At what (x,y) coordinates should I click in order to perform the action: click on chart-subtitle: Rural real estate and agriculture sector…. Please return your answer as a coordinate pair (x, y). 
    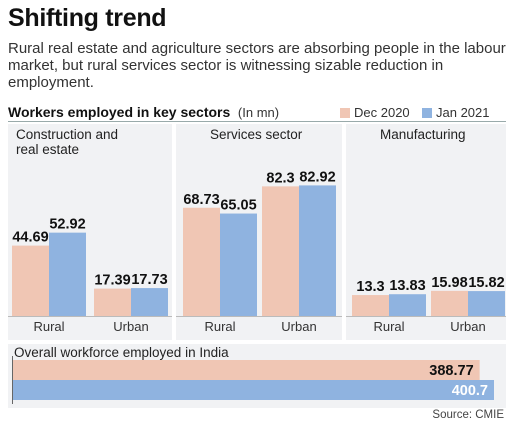
    Looking at the image, I should click on (257, 65).